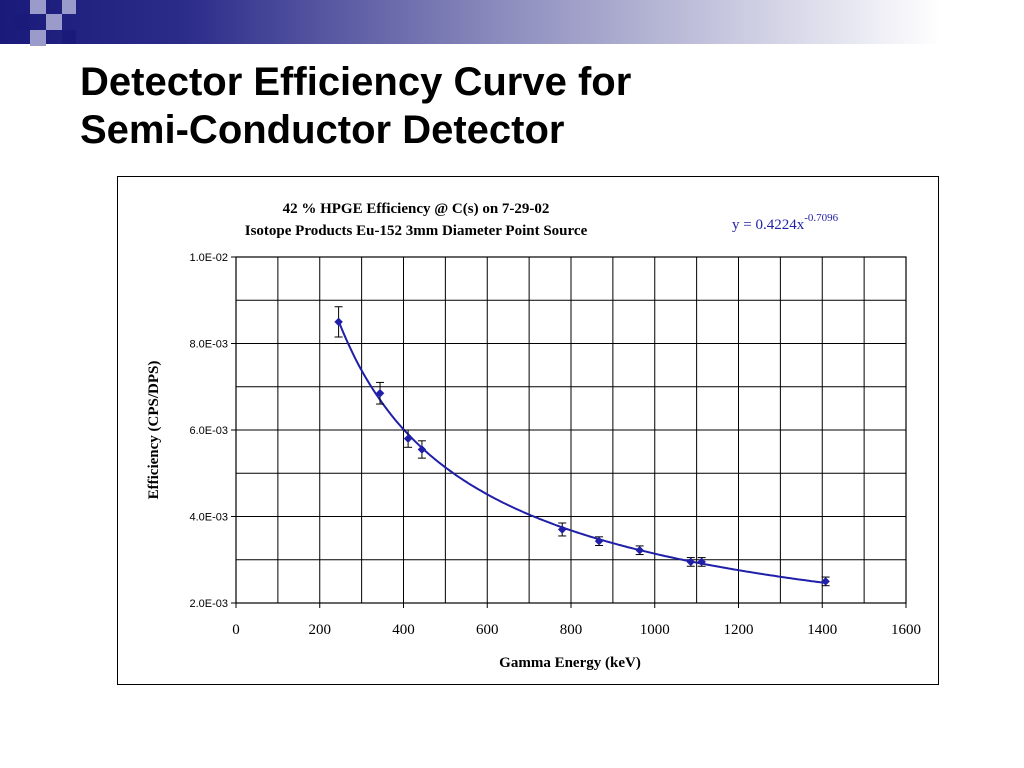 Image resolution: width=1024 pixels, height=768 pixels. I want to click on x-tick-label: 1600, so click(906, 630).